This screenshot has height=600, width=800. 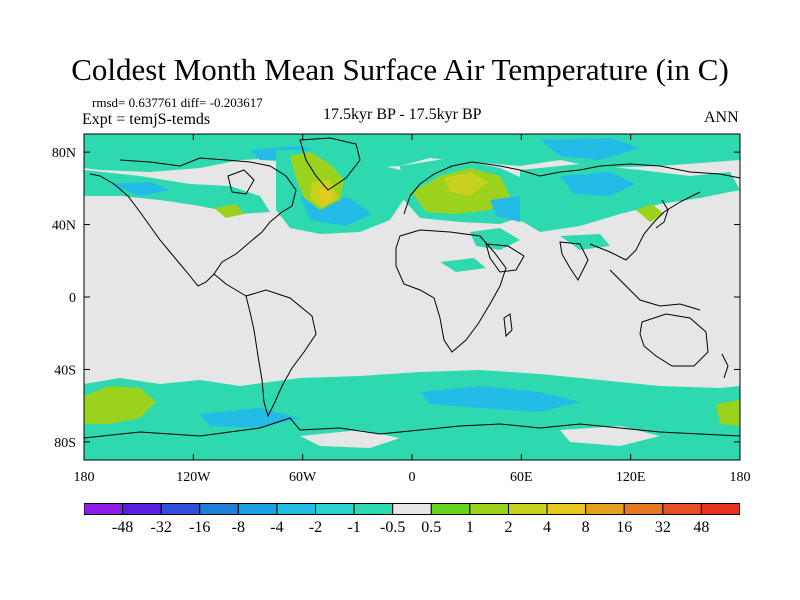 I want to click on coastline-new-zealand, so click(x=725, y=366).